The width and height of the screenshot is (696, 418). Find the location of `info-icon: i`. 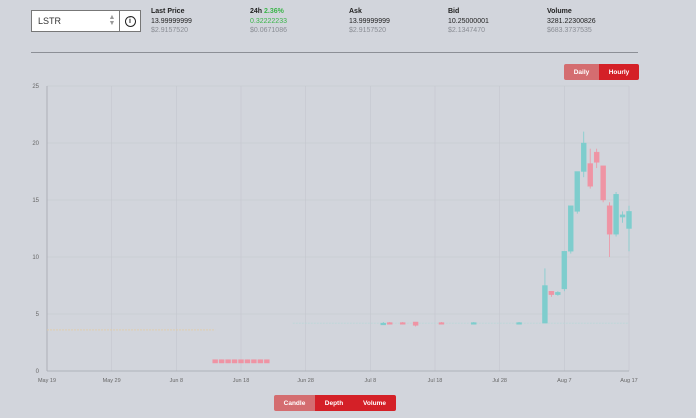

info-icon: i is located at coordinates (130, 21).